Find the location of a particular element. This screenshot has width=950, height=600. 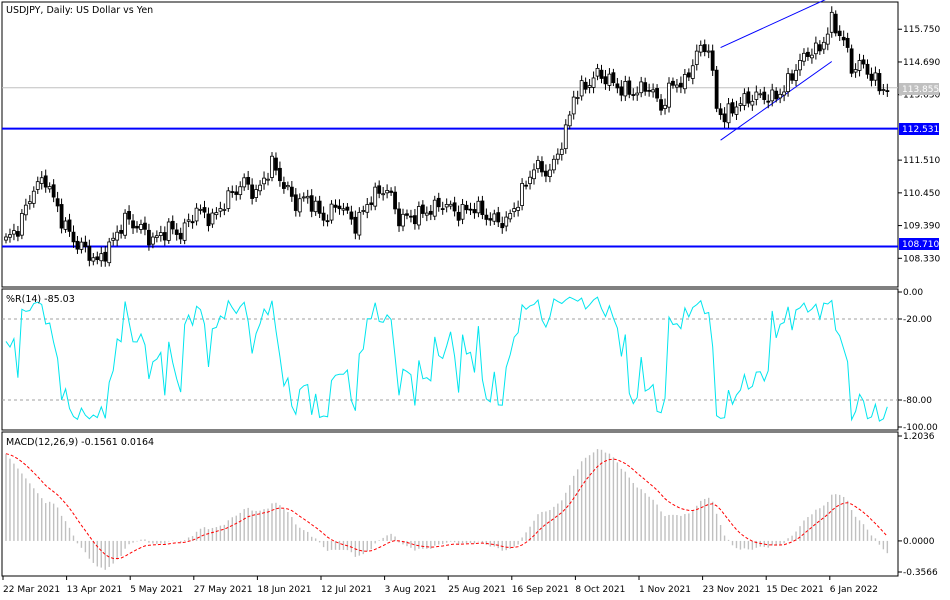

hline-label-2: 108.710 is located at coordinates (920, 245).